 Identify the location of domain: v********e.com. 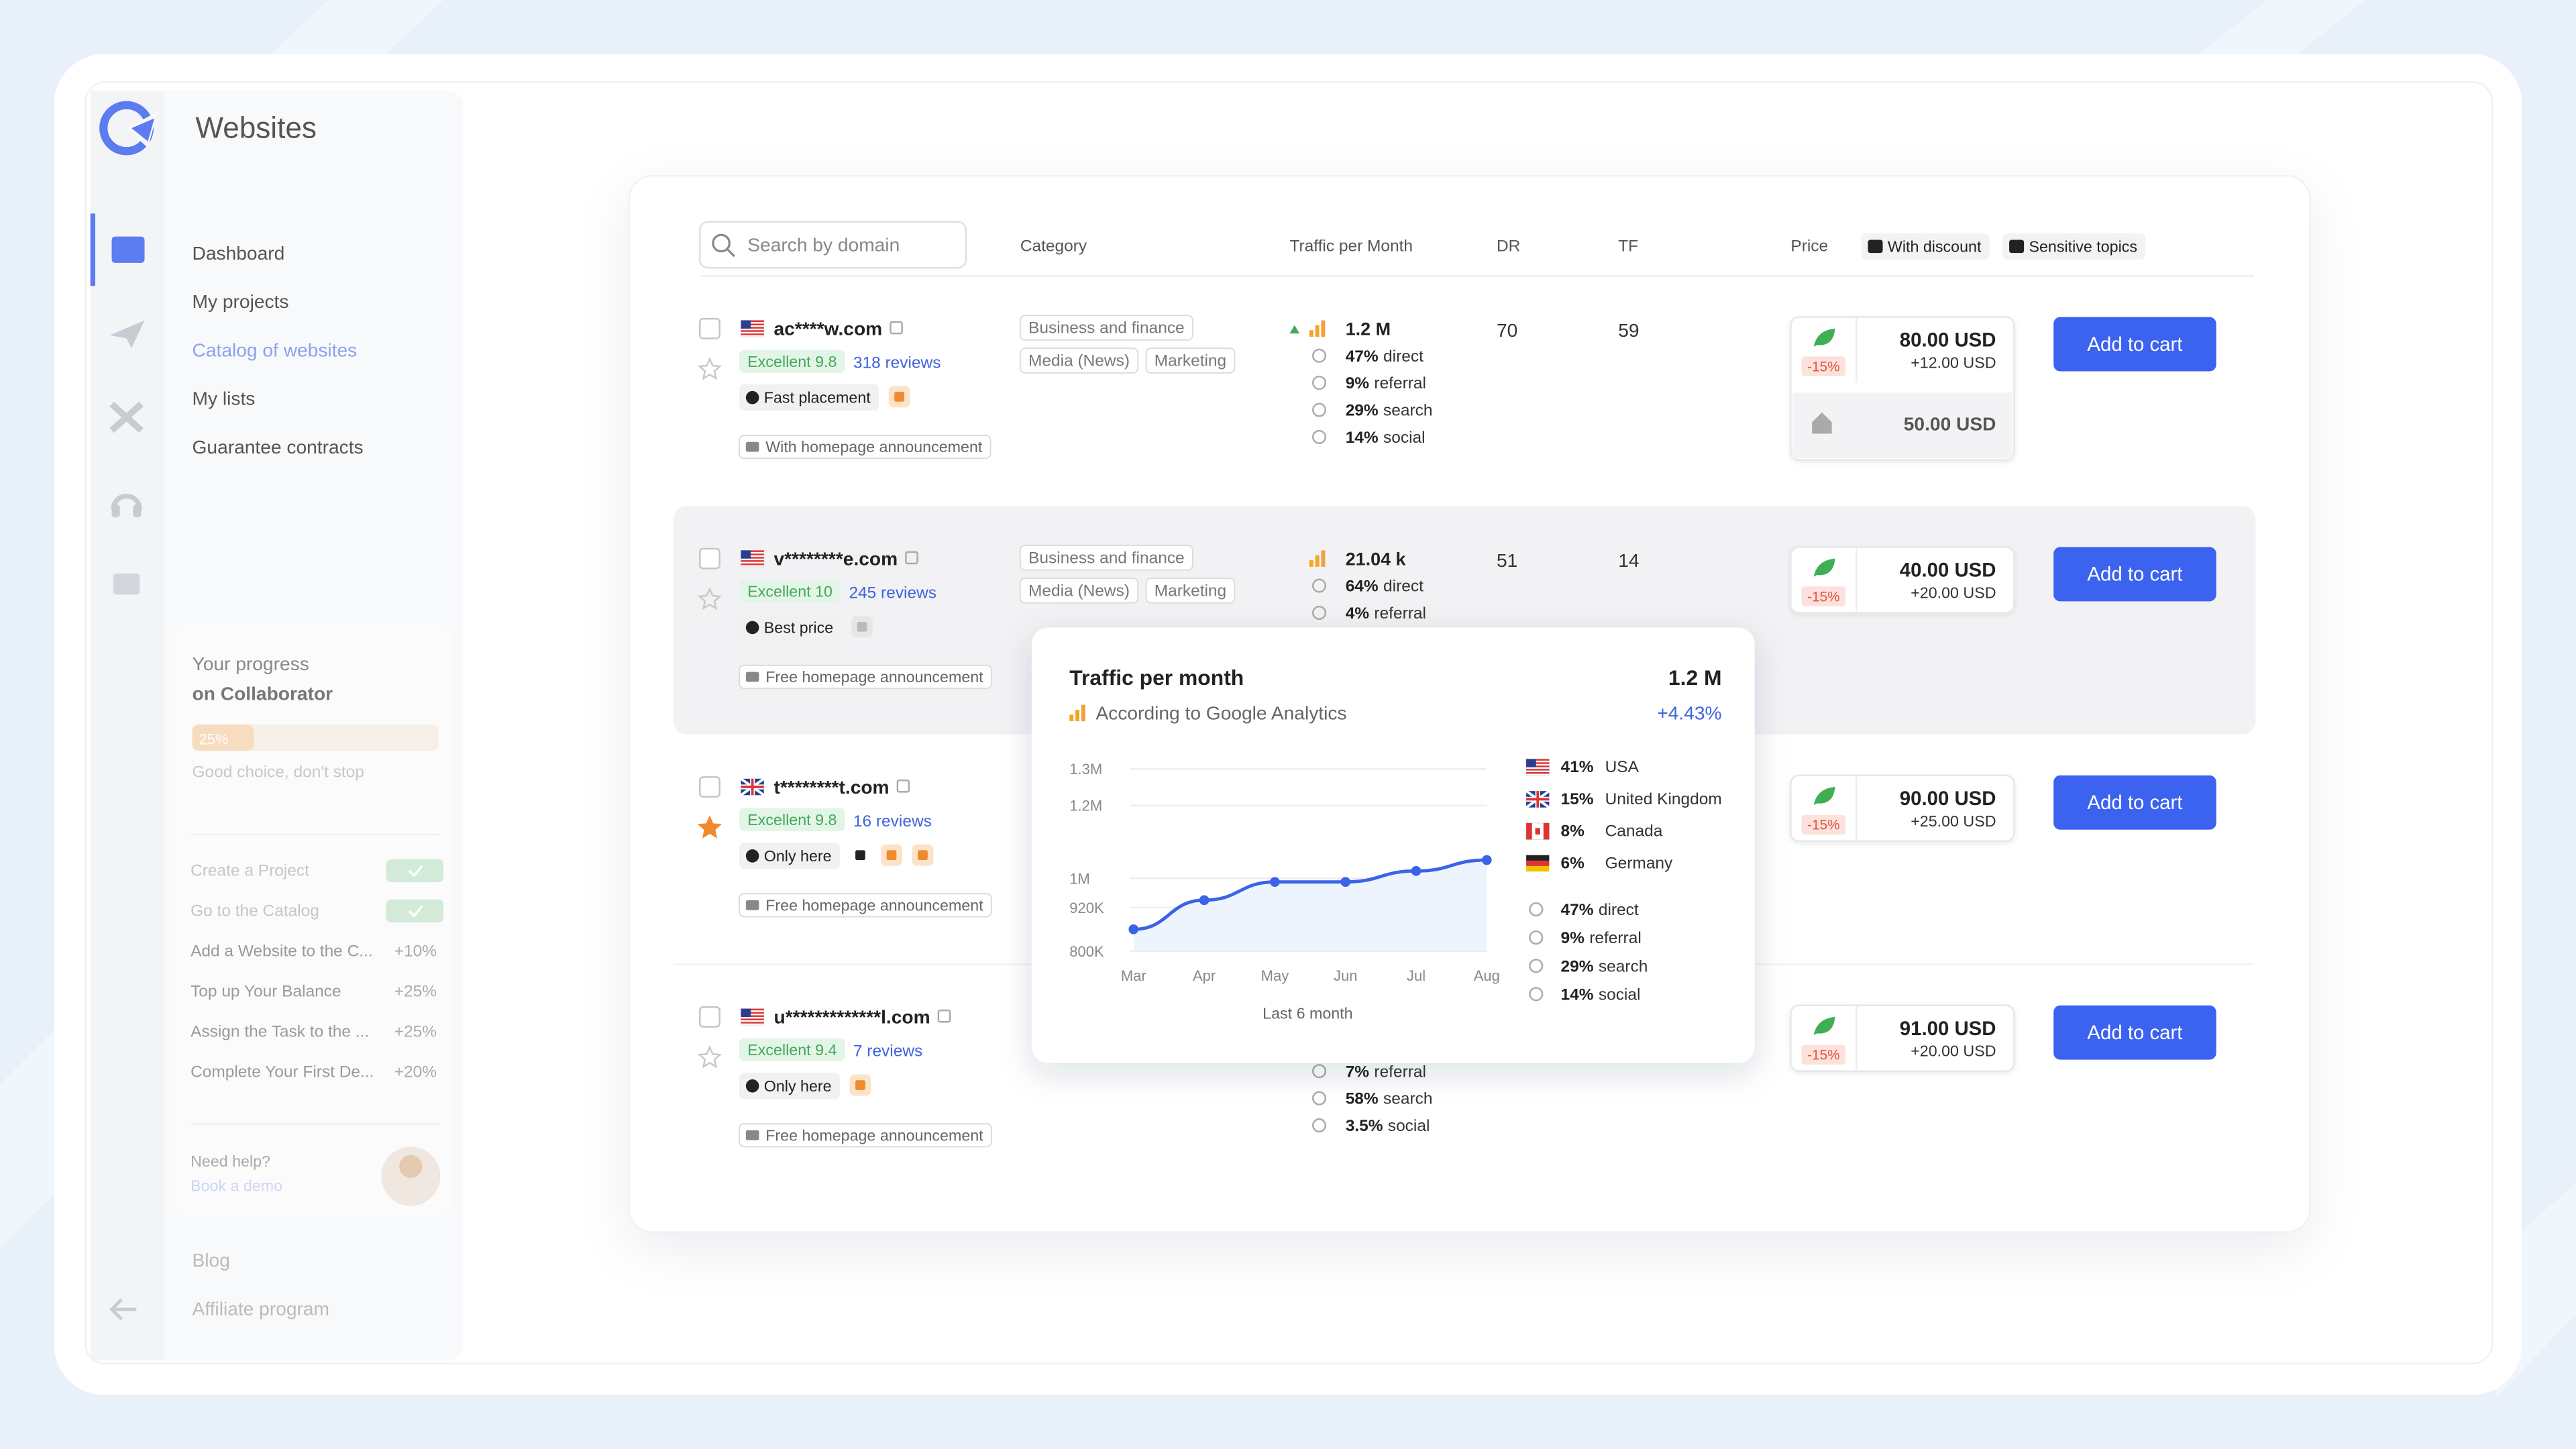
(835, 558).